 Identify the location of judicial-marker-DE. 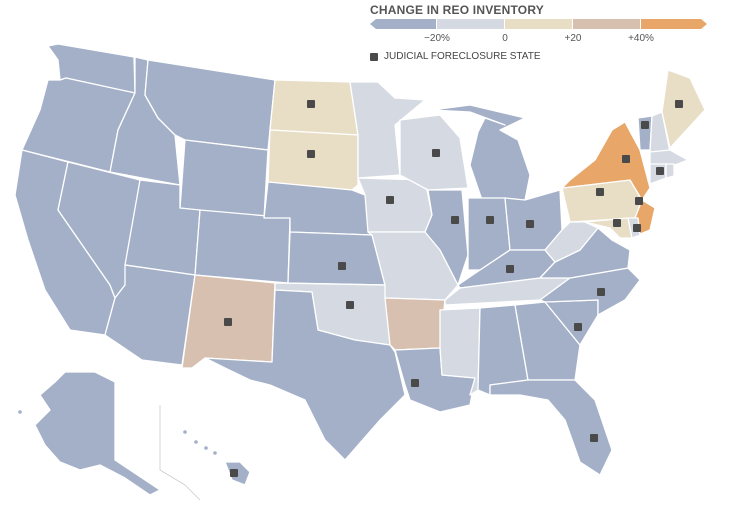
(637, 228).